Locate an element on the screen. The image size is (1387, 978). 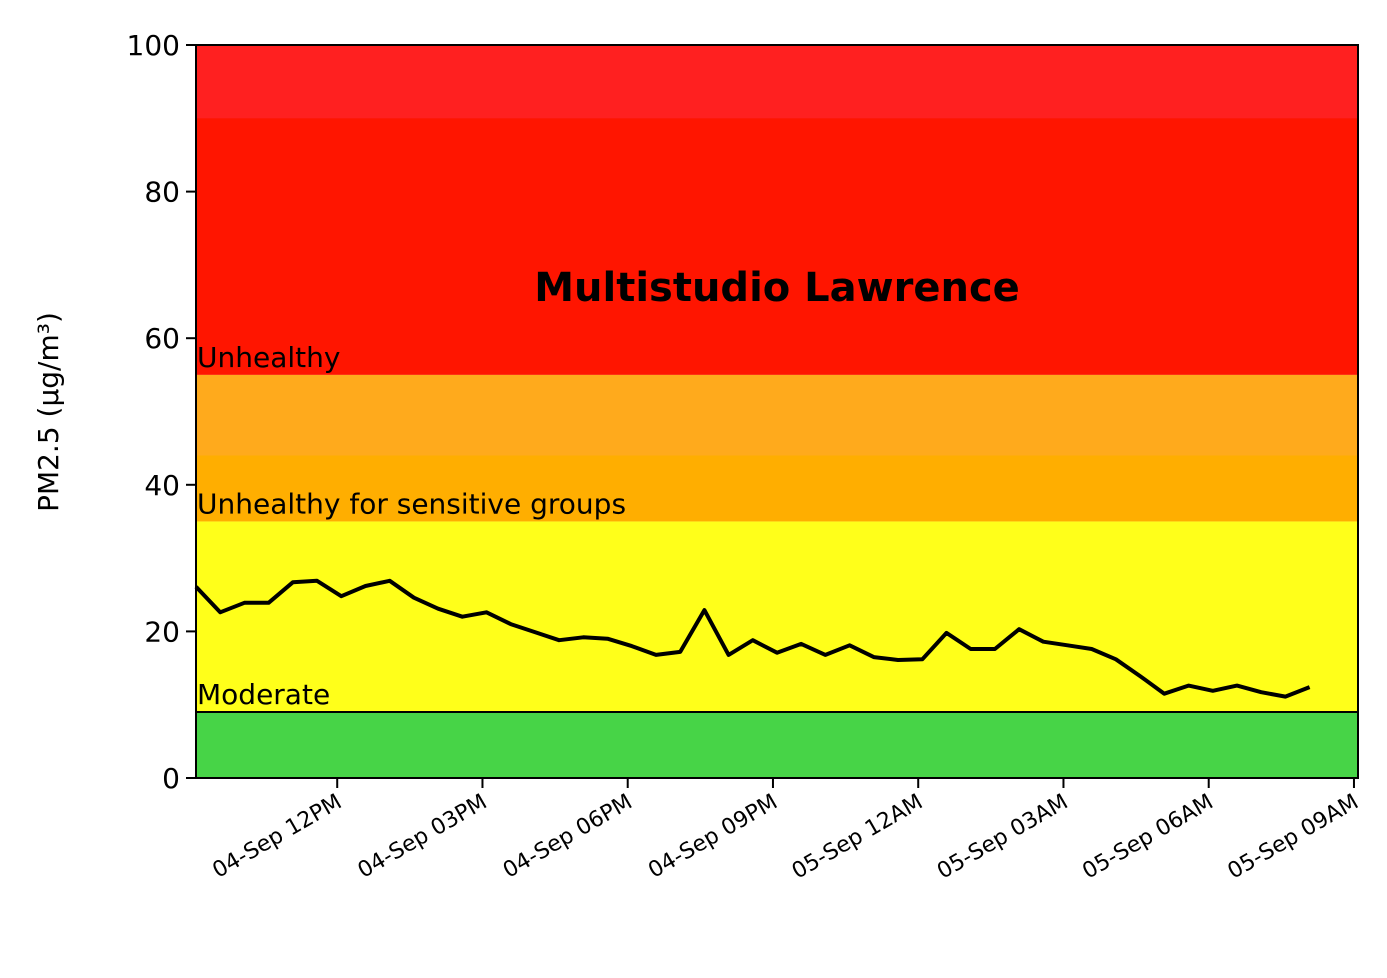
y-tick-label: 60 is located at coordinates (162, 338).